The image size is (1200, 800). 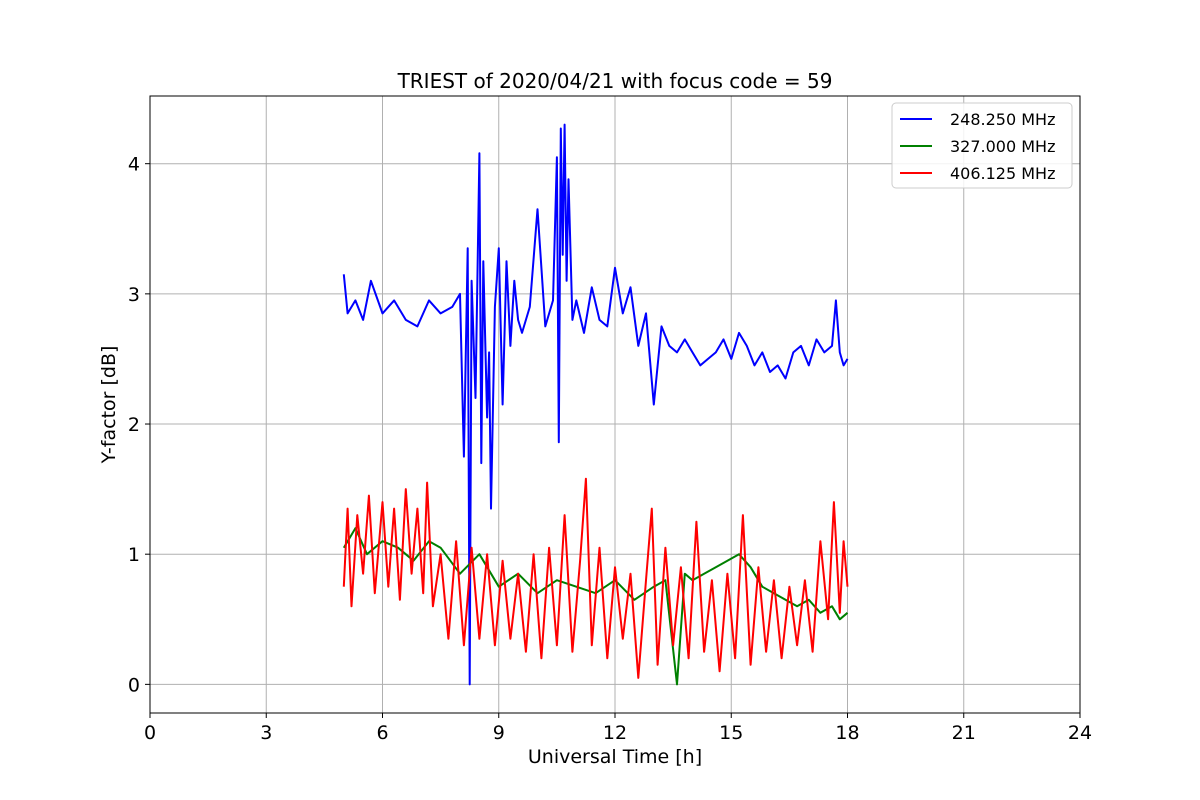 I want to click on y-tick-label: 3, so click(x=134, y=295).